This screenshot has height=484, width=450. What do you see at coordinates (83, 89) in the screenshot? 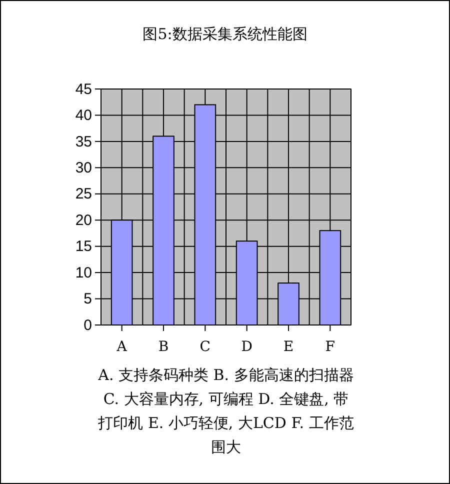
I see `y-tick-label: 45` at bounding box center [83, 89].